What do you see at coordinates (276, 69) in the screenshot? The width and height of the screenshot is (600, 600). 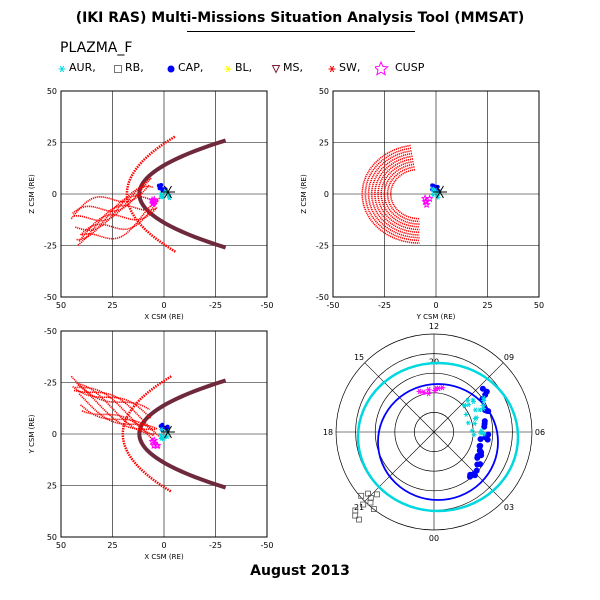 I see `legend-marker-ms` at bounding box center [276, 69].